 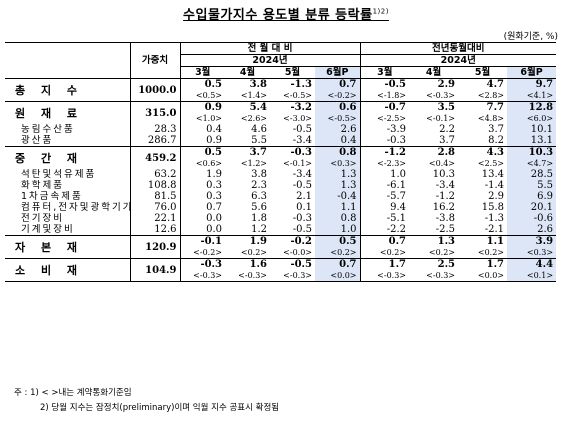 I want to click on yoy-value: 16.2, so click(x=444, y=207).